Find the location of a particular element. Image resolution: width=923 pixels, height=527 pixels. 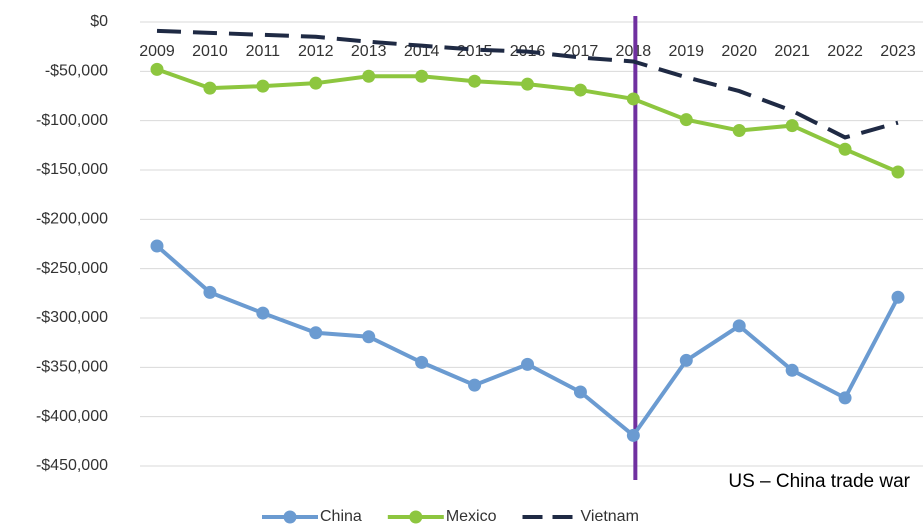

x-tick-label: 2013 is located at coordinates (369, 51).